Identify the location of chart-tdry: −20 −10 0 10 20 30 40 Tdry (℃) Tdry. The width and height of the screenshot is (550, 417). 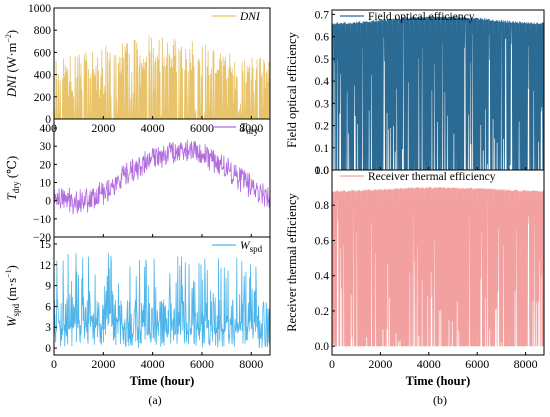
(138, 181).